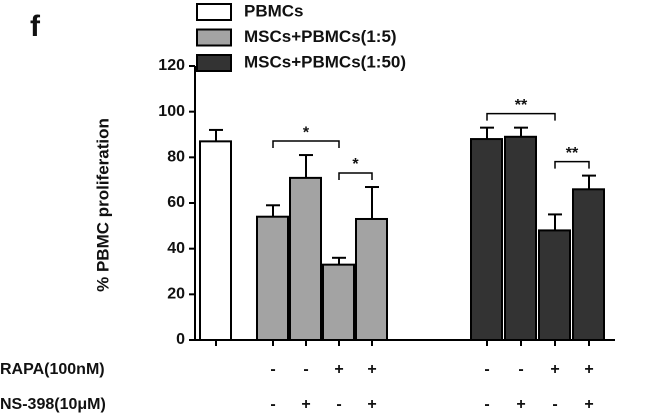  What do you see at coordinates (35, 26) in the screenshot?
I see `panel-label: f` at bounding box center [35, 26].